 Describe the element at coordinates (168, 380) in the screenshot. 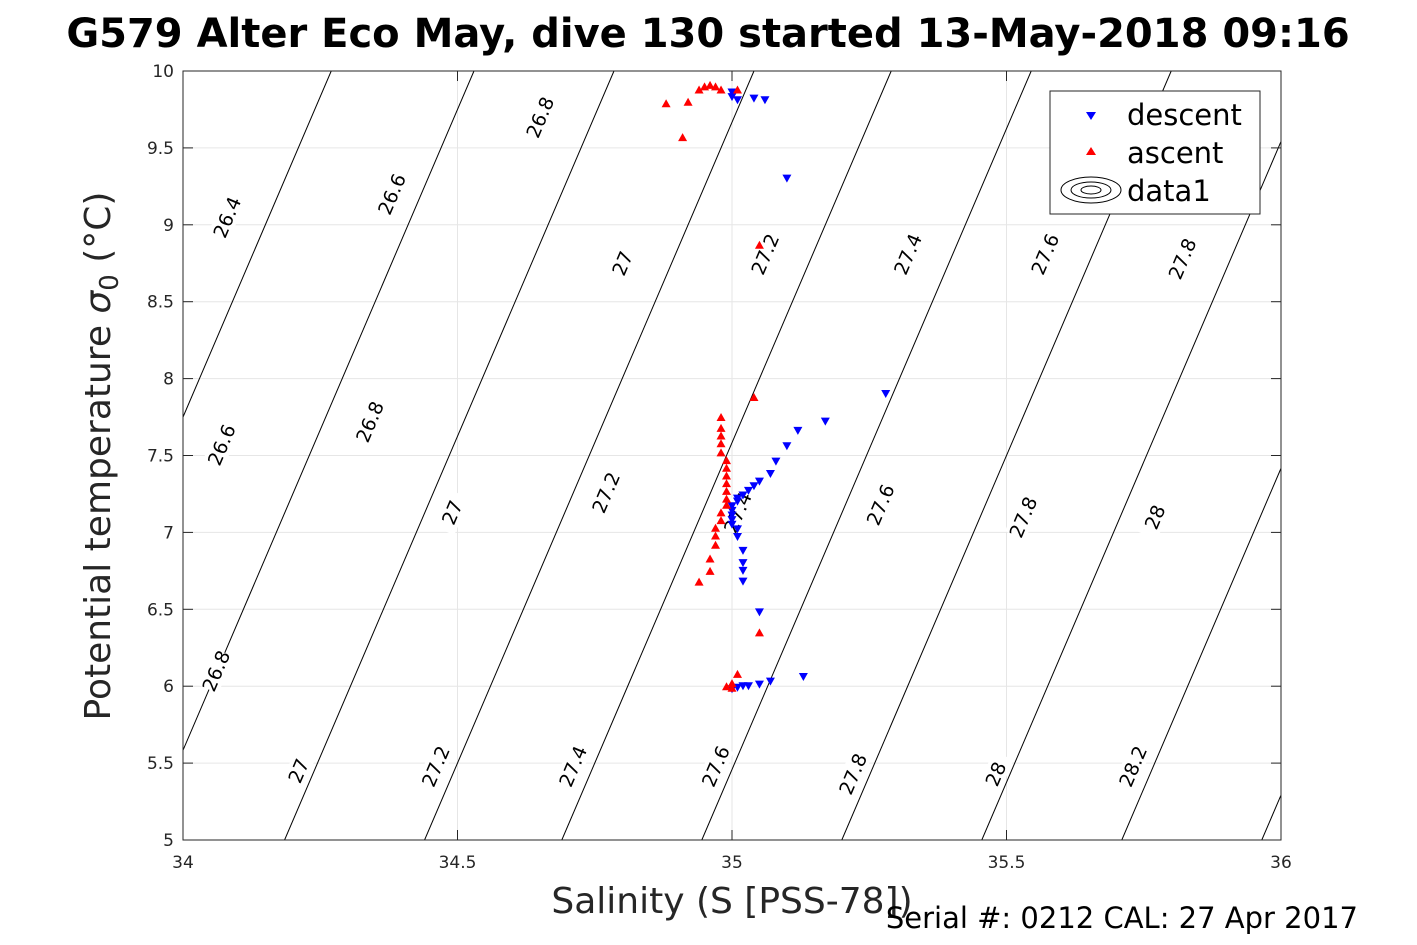

I see `y-tick-label-6: 8` at that location.